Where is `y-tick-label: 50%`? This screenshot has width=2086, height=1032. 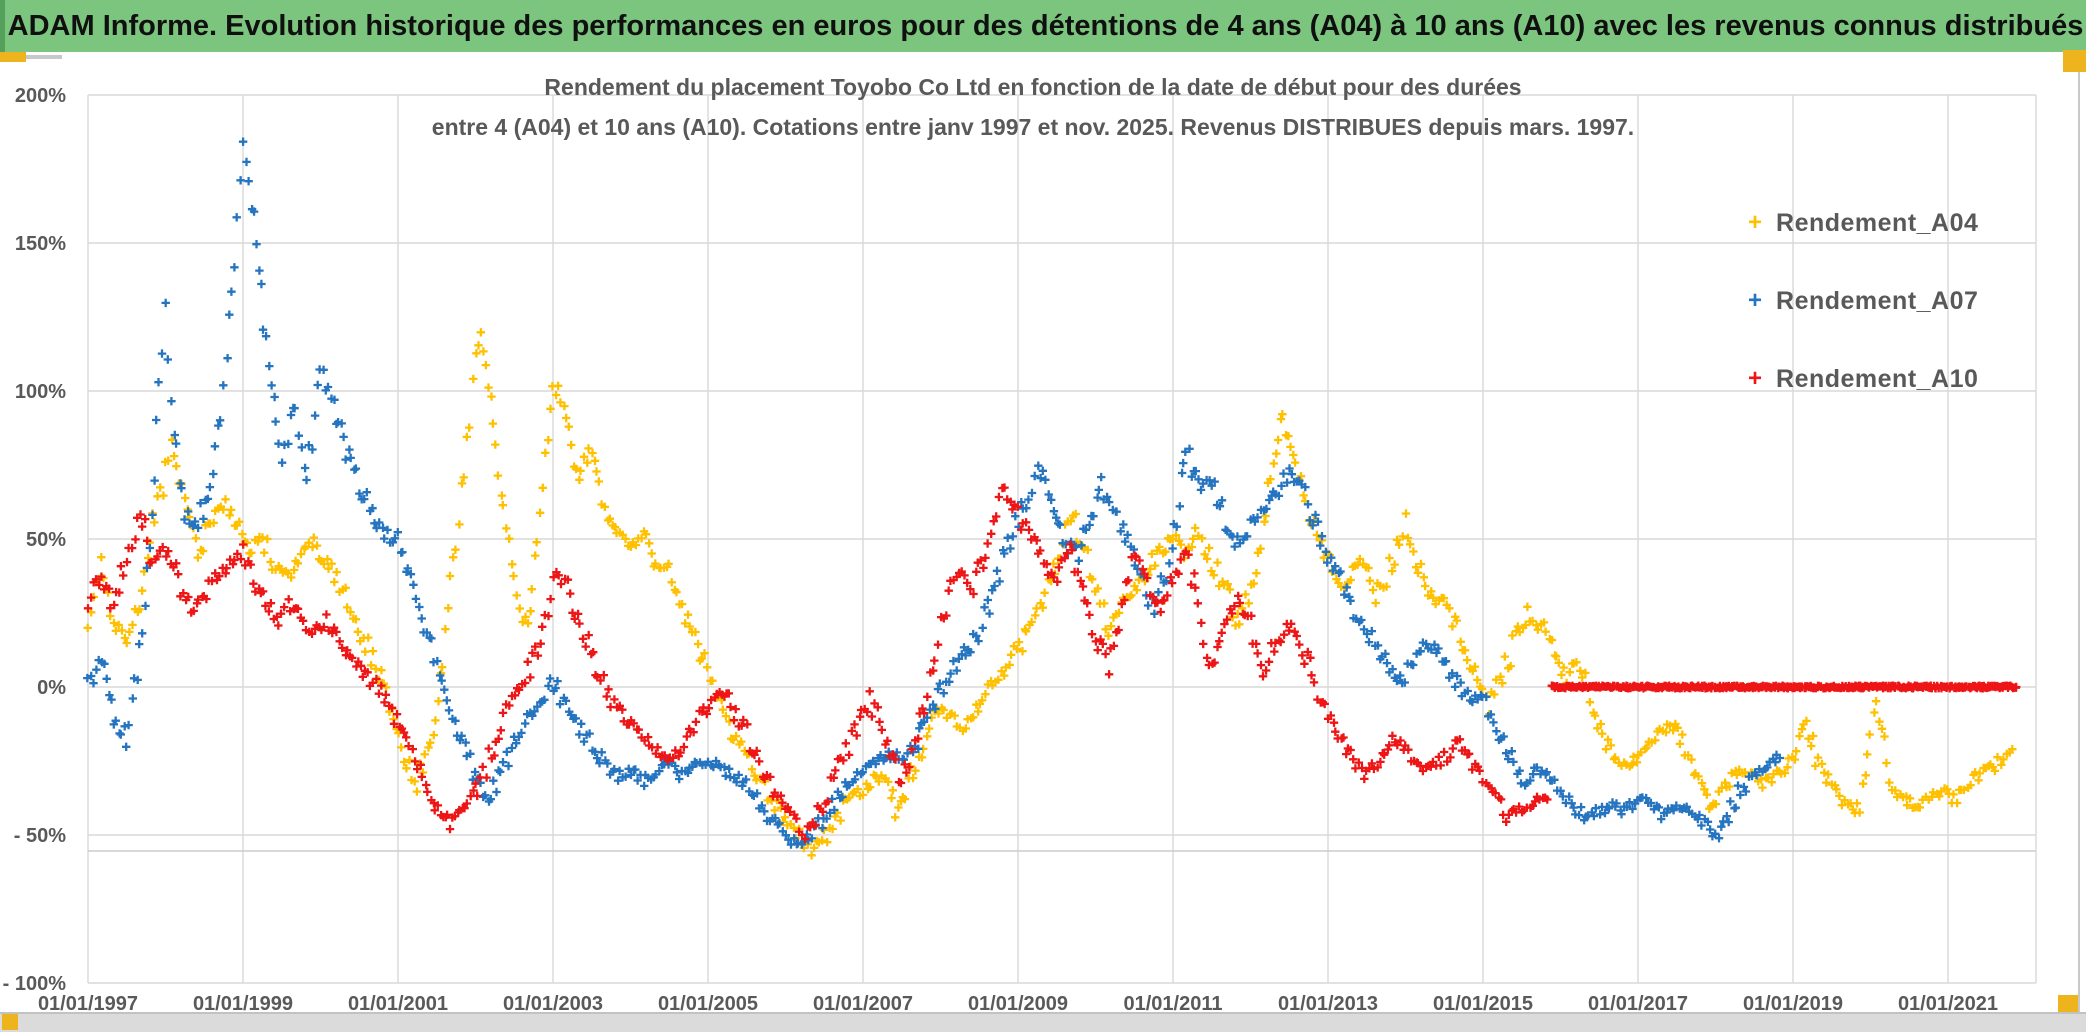 y-tick-label: 50% is located at coordinates (46, 540).